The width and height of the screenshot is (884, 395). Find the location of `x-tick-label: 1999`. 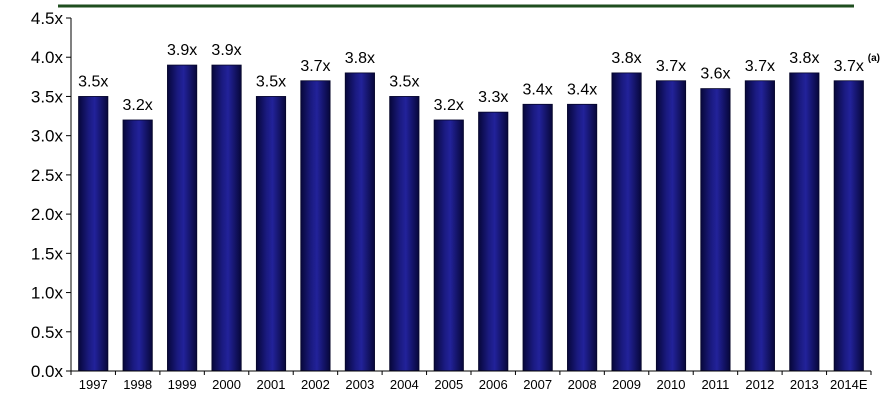

x-tick-label: 1999 is located at coordinates (182, 384).